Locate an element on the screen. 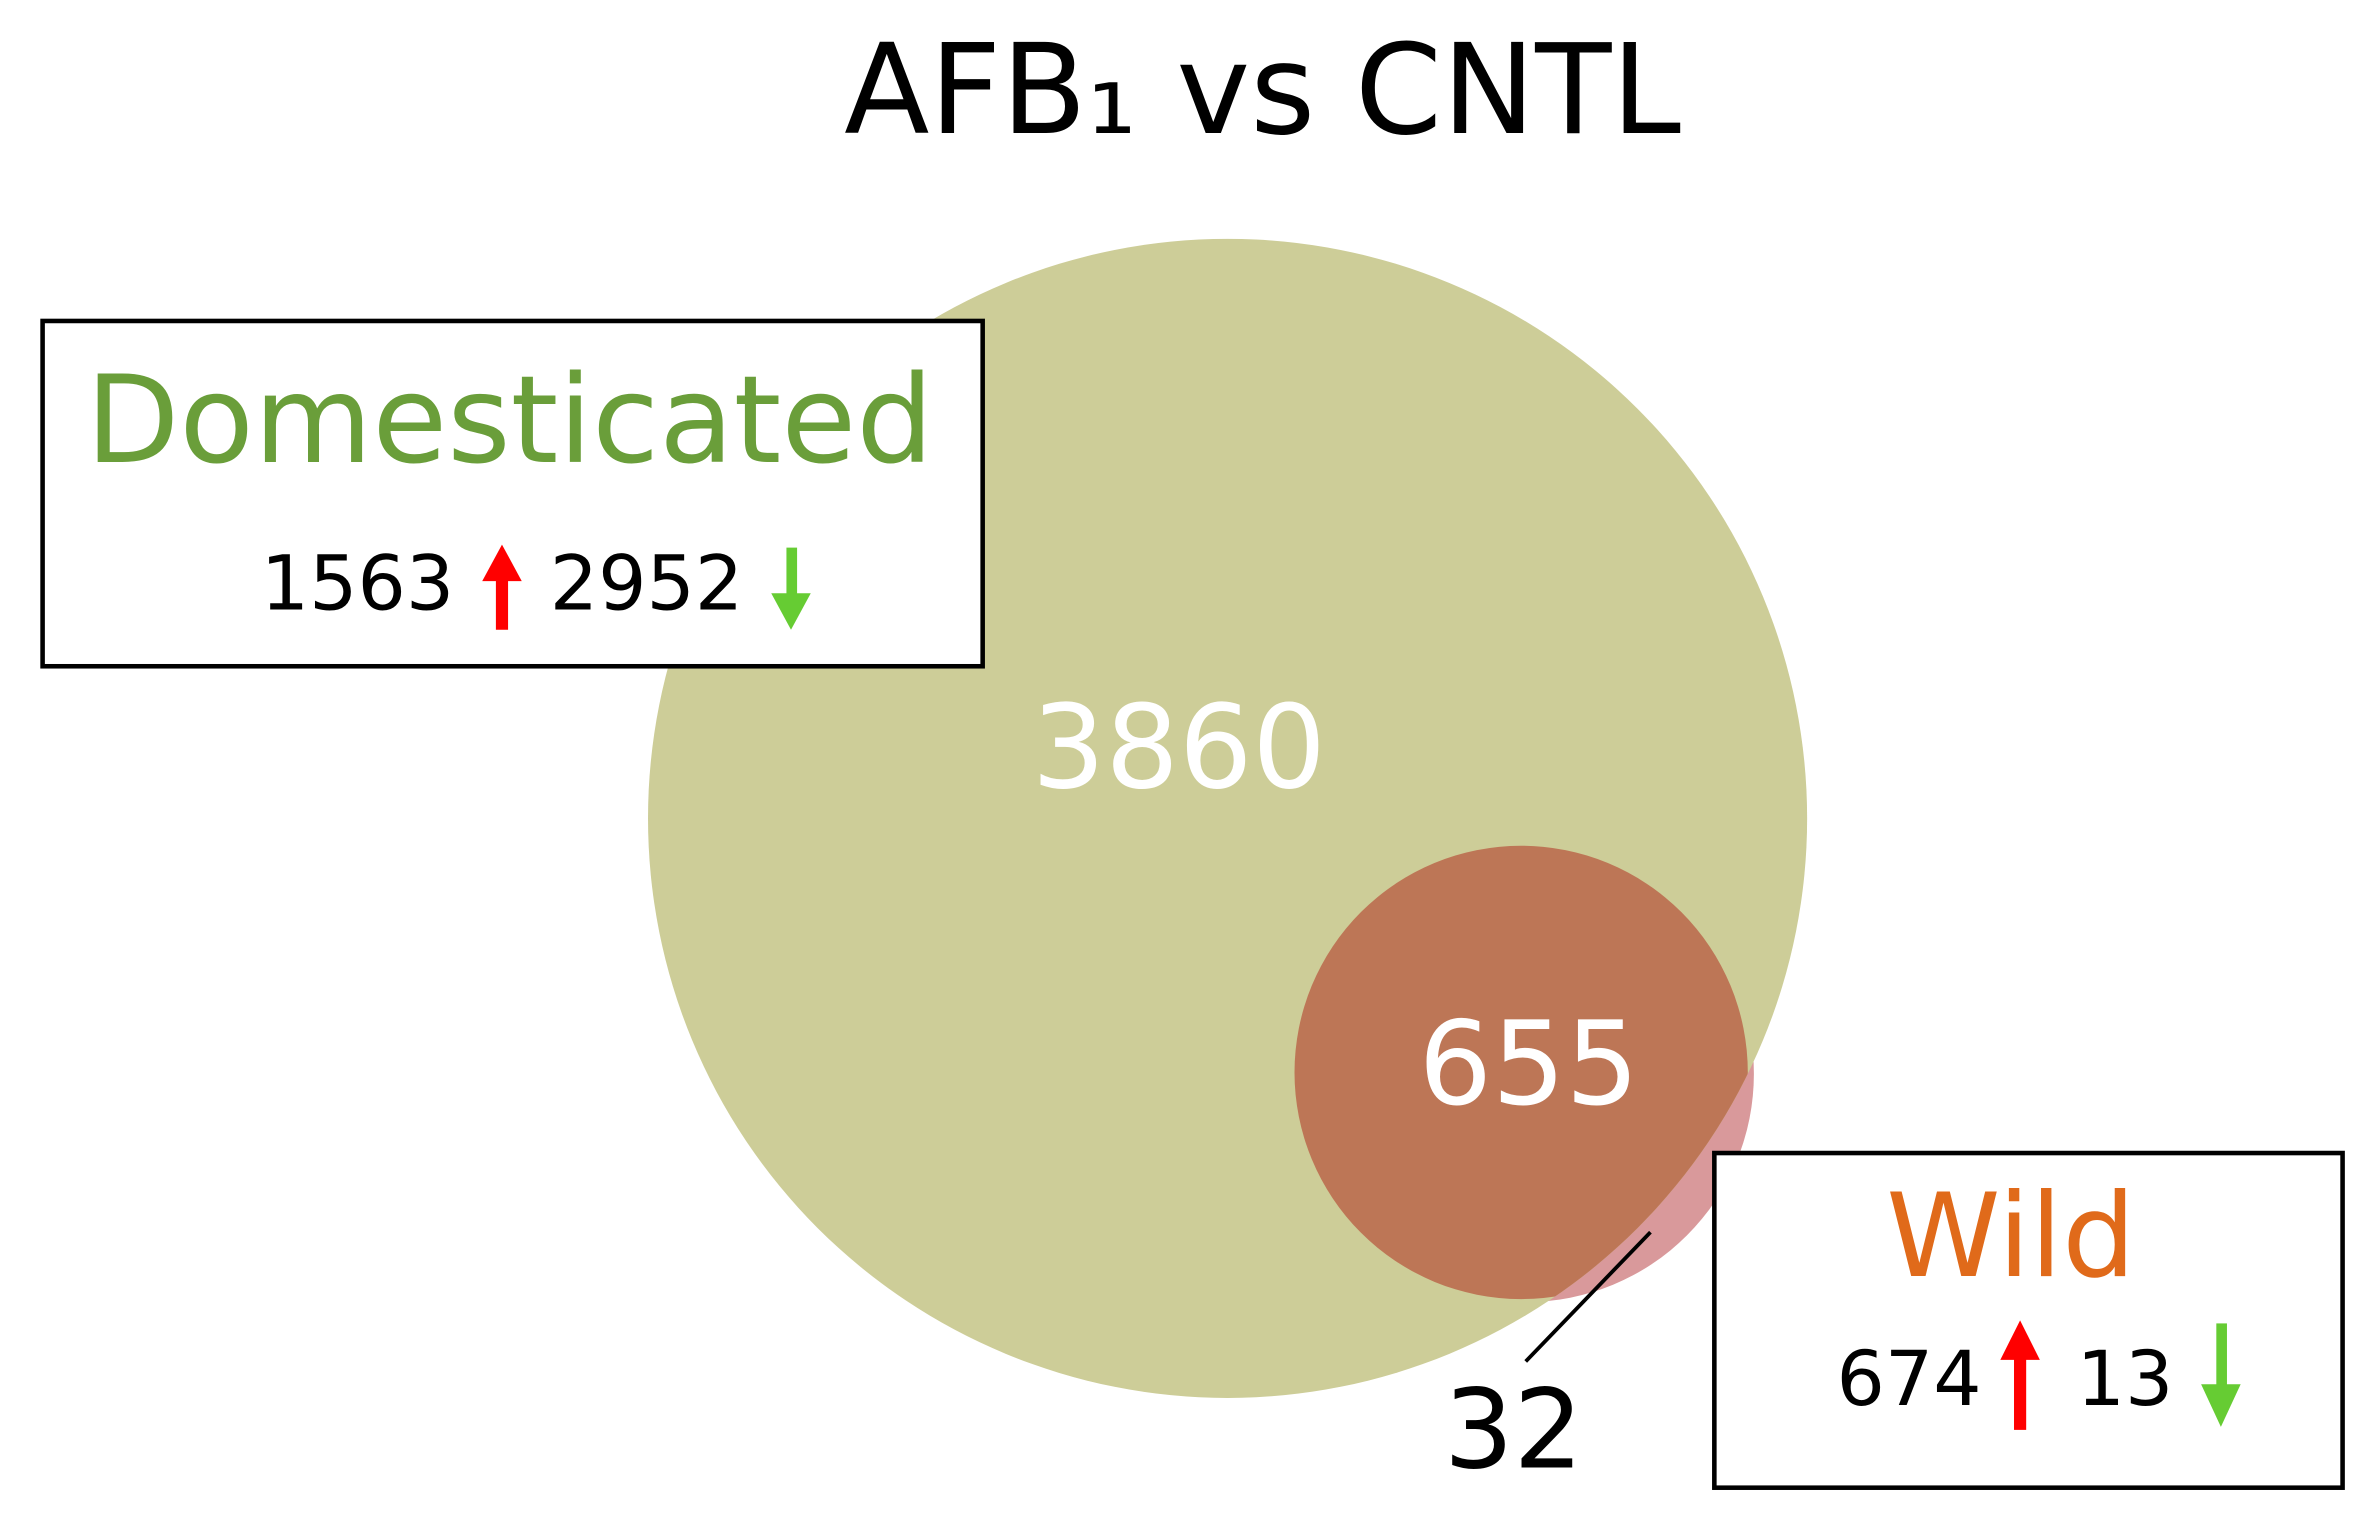  wild-only-count: 32 is located at coordinates (1513, 1429).